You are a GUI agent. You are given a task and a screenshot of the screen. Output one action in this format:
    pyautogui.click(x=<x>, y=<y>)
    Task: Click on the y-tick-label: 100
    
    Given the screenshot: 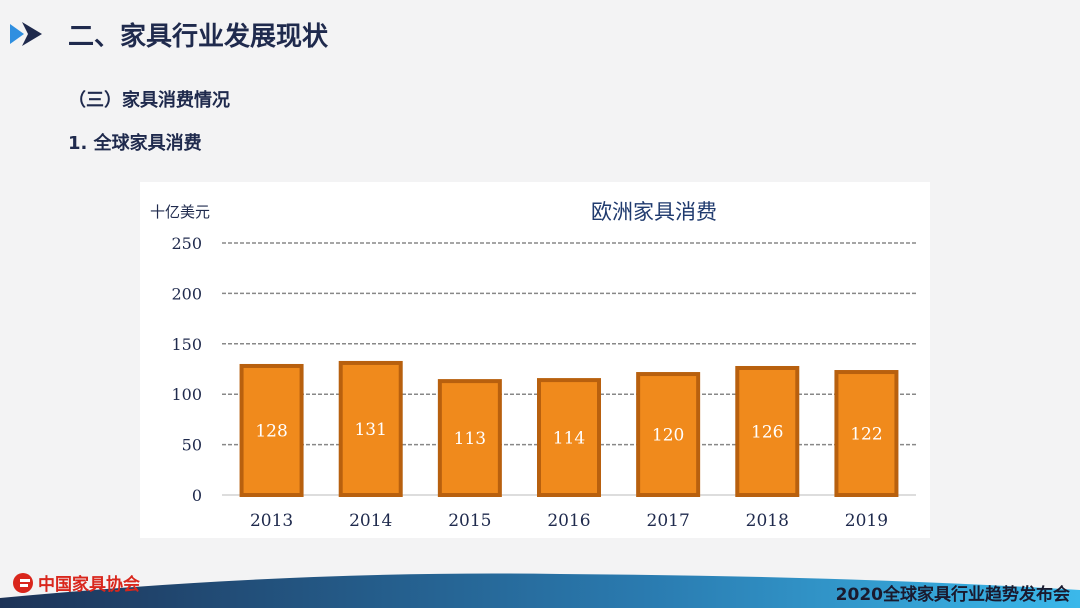 What is the action you would take?
    pyautogui.click(x=186, y=394)
    